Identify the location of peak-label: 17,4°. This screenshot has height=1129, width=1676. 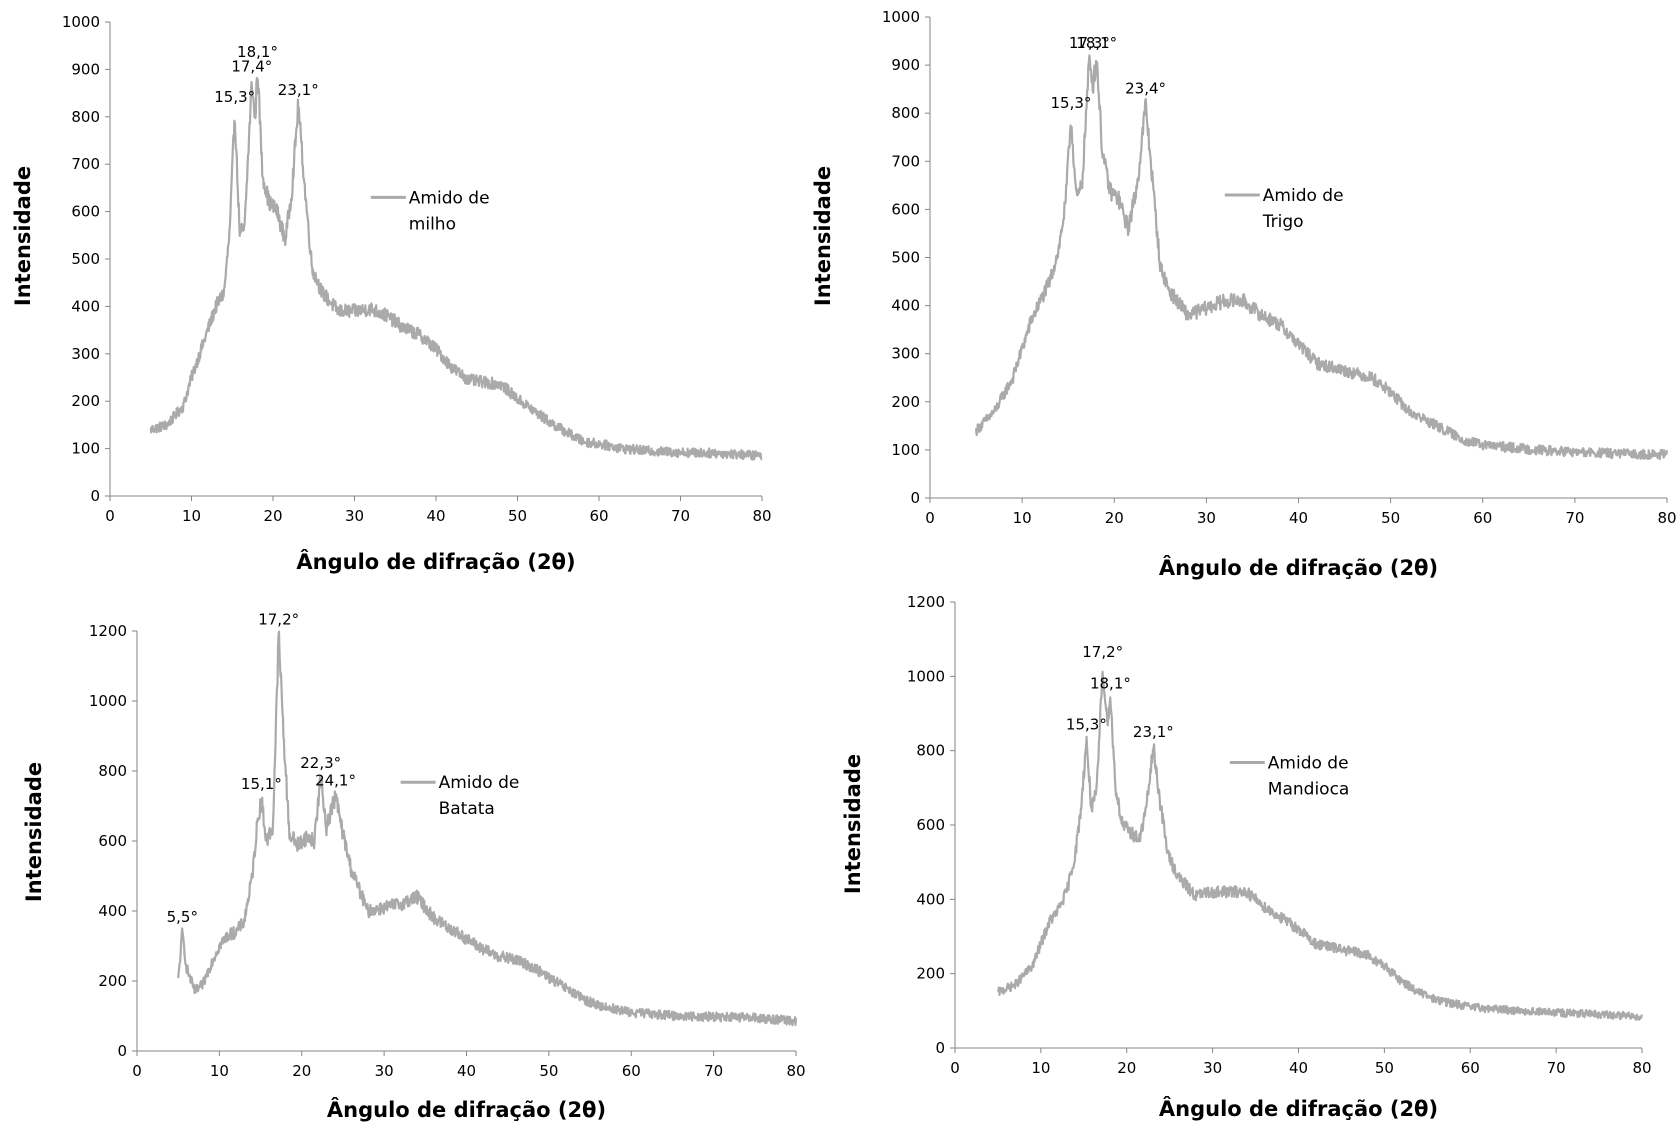
(251, 66).